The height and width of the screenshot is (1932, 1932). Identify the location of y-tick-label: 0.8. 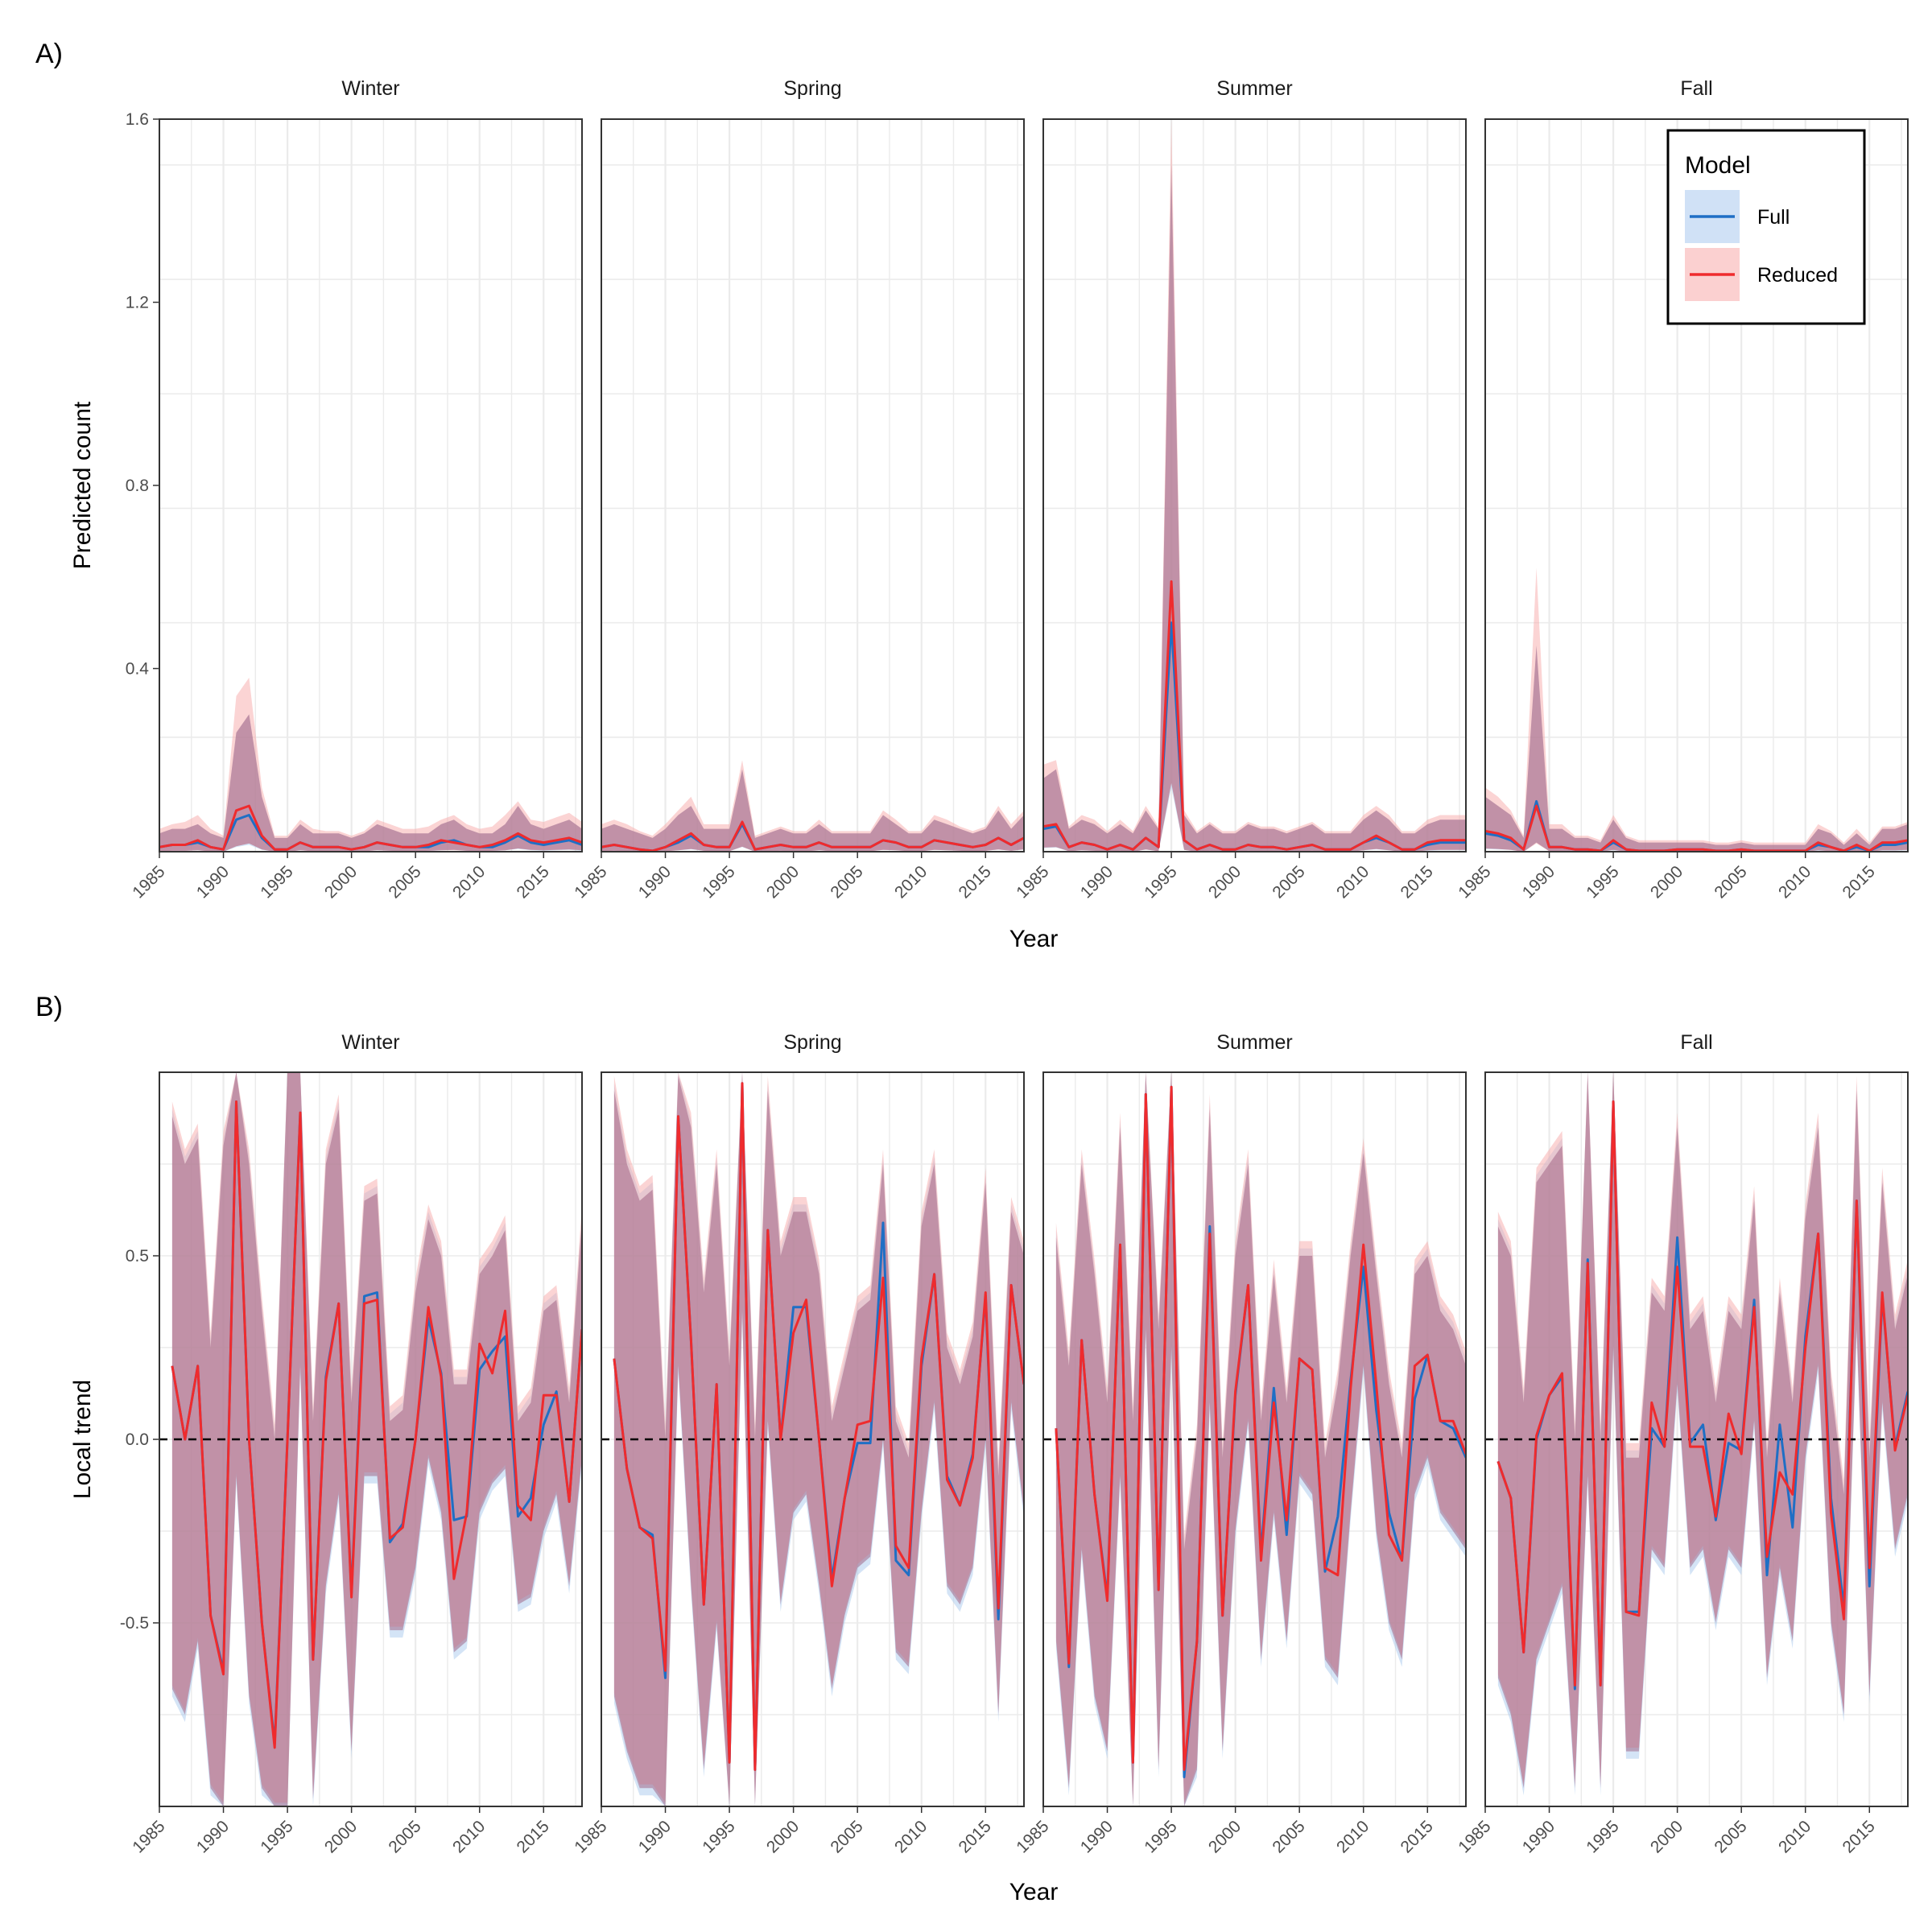
(137, 486).